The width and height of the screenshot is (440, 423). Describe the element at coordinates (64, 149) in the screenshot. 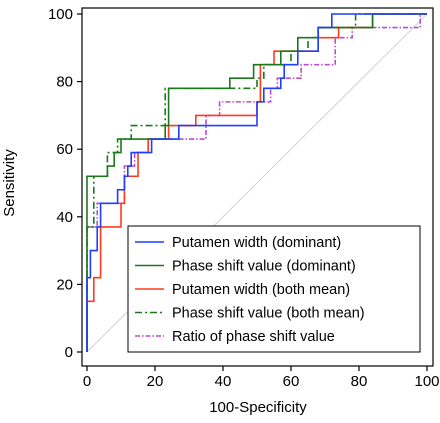

I see `y-tick-label: 60` at that location.